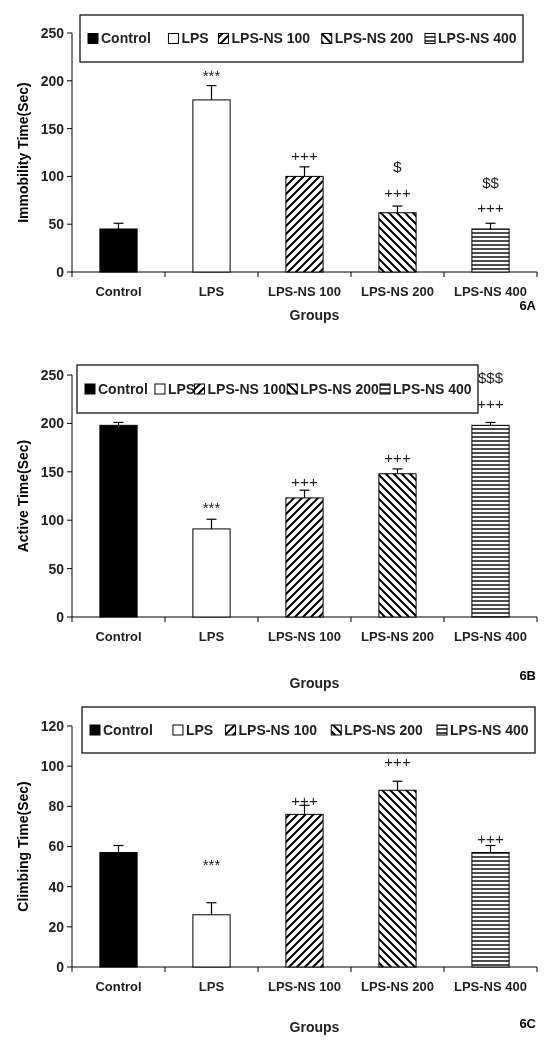  Describe the element at coordinates (23, 496) in the screenshot. I see `y-axis-title: Active Time(Sec)` at that location.